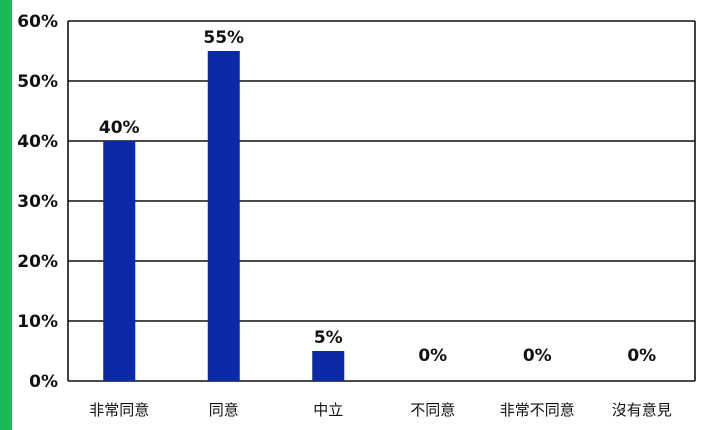 This screenshot has width=702, height=430. I want to click on x-category-label: 非常同意, so click(119, 410).